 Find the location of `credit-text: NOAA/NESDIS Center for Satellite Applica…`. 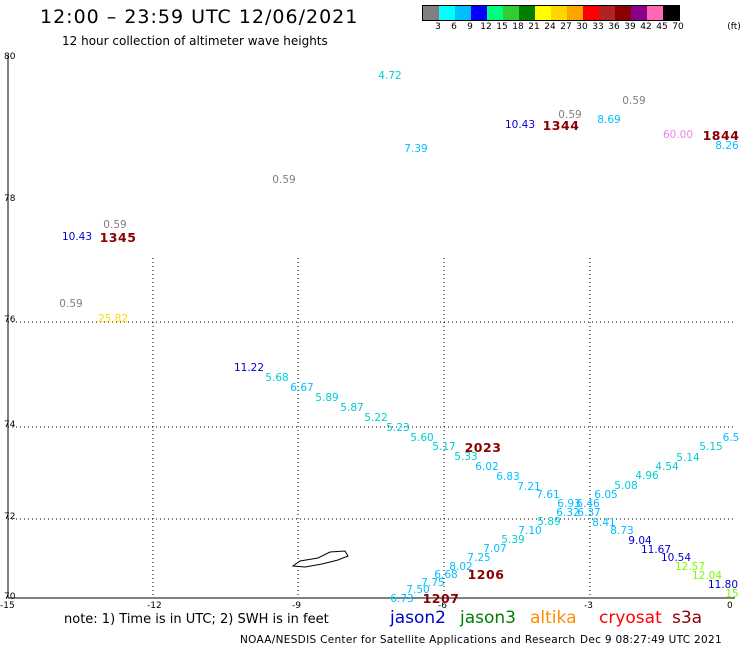

credit-text: NOAA/NESDIS Center for Satellite Applica… is located at coordinates (408, 640).